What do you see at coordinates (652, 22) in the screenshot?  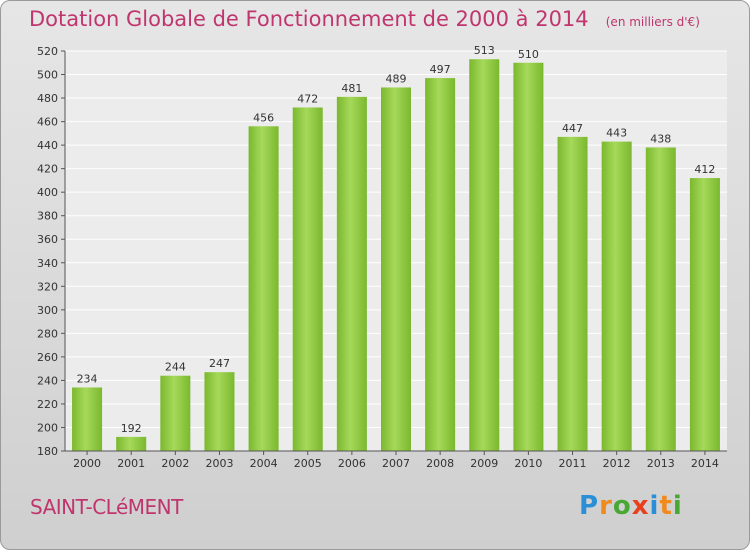 I see `unit-label: (en milliers d'€)` at bounding box center [652, 22].